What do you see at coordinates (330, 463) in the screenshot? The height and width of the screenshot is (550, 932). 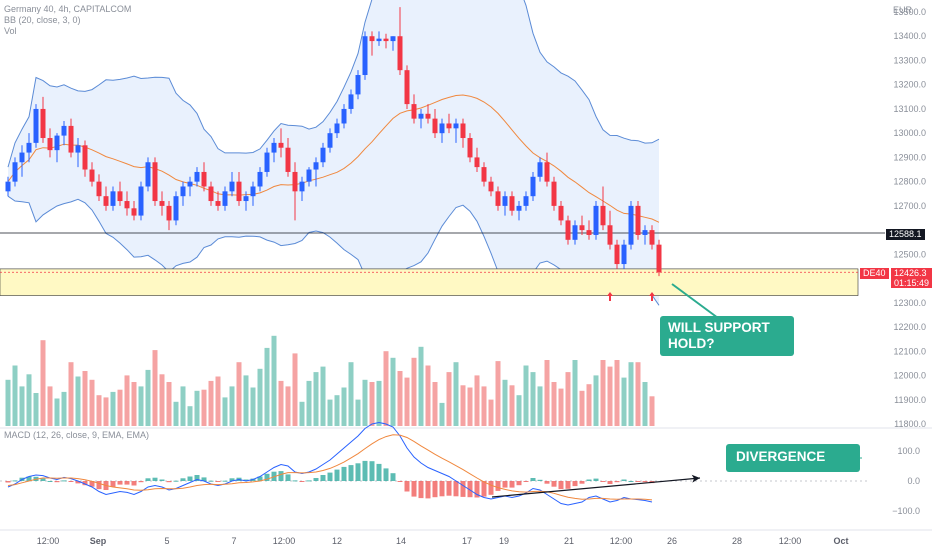 I see `macd-line` at bounding box center [330, 463].